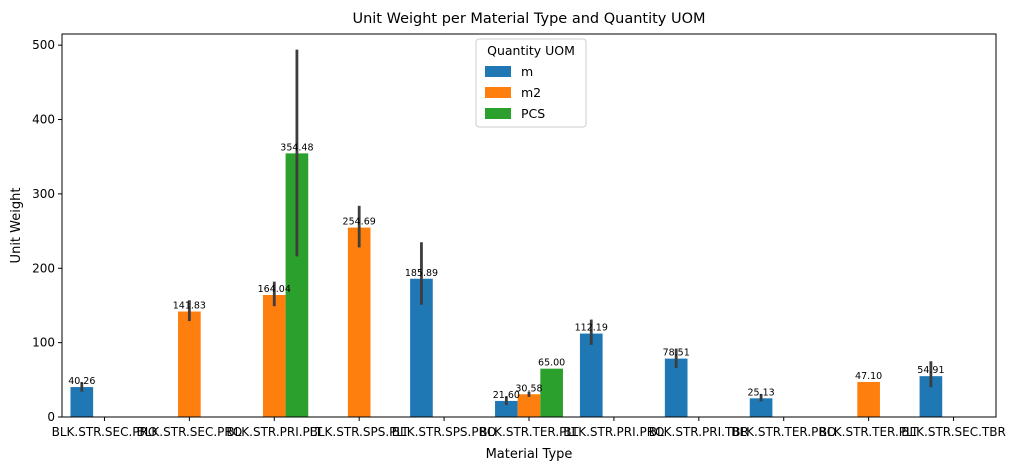  Describe the element at coordinates (506, 395) in the screenshot. I see `data-label: 21.60` at that location.